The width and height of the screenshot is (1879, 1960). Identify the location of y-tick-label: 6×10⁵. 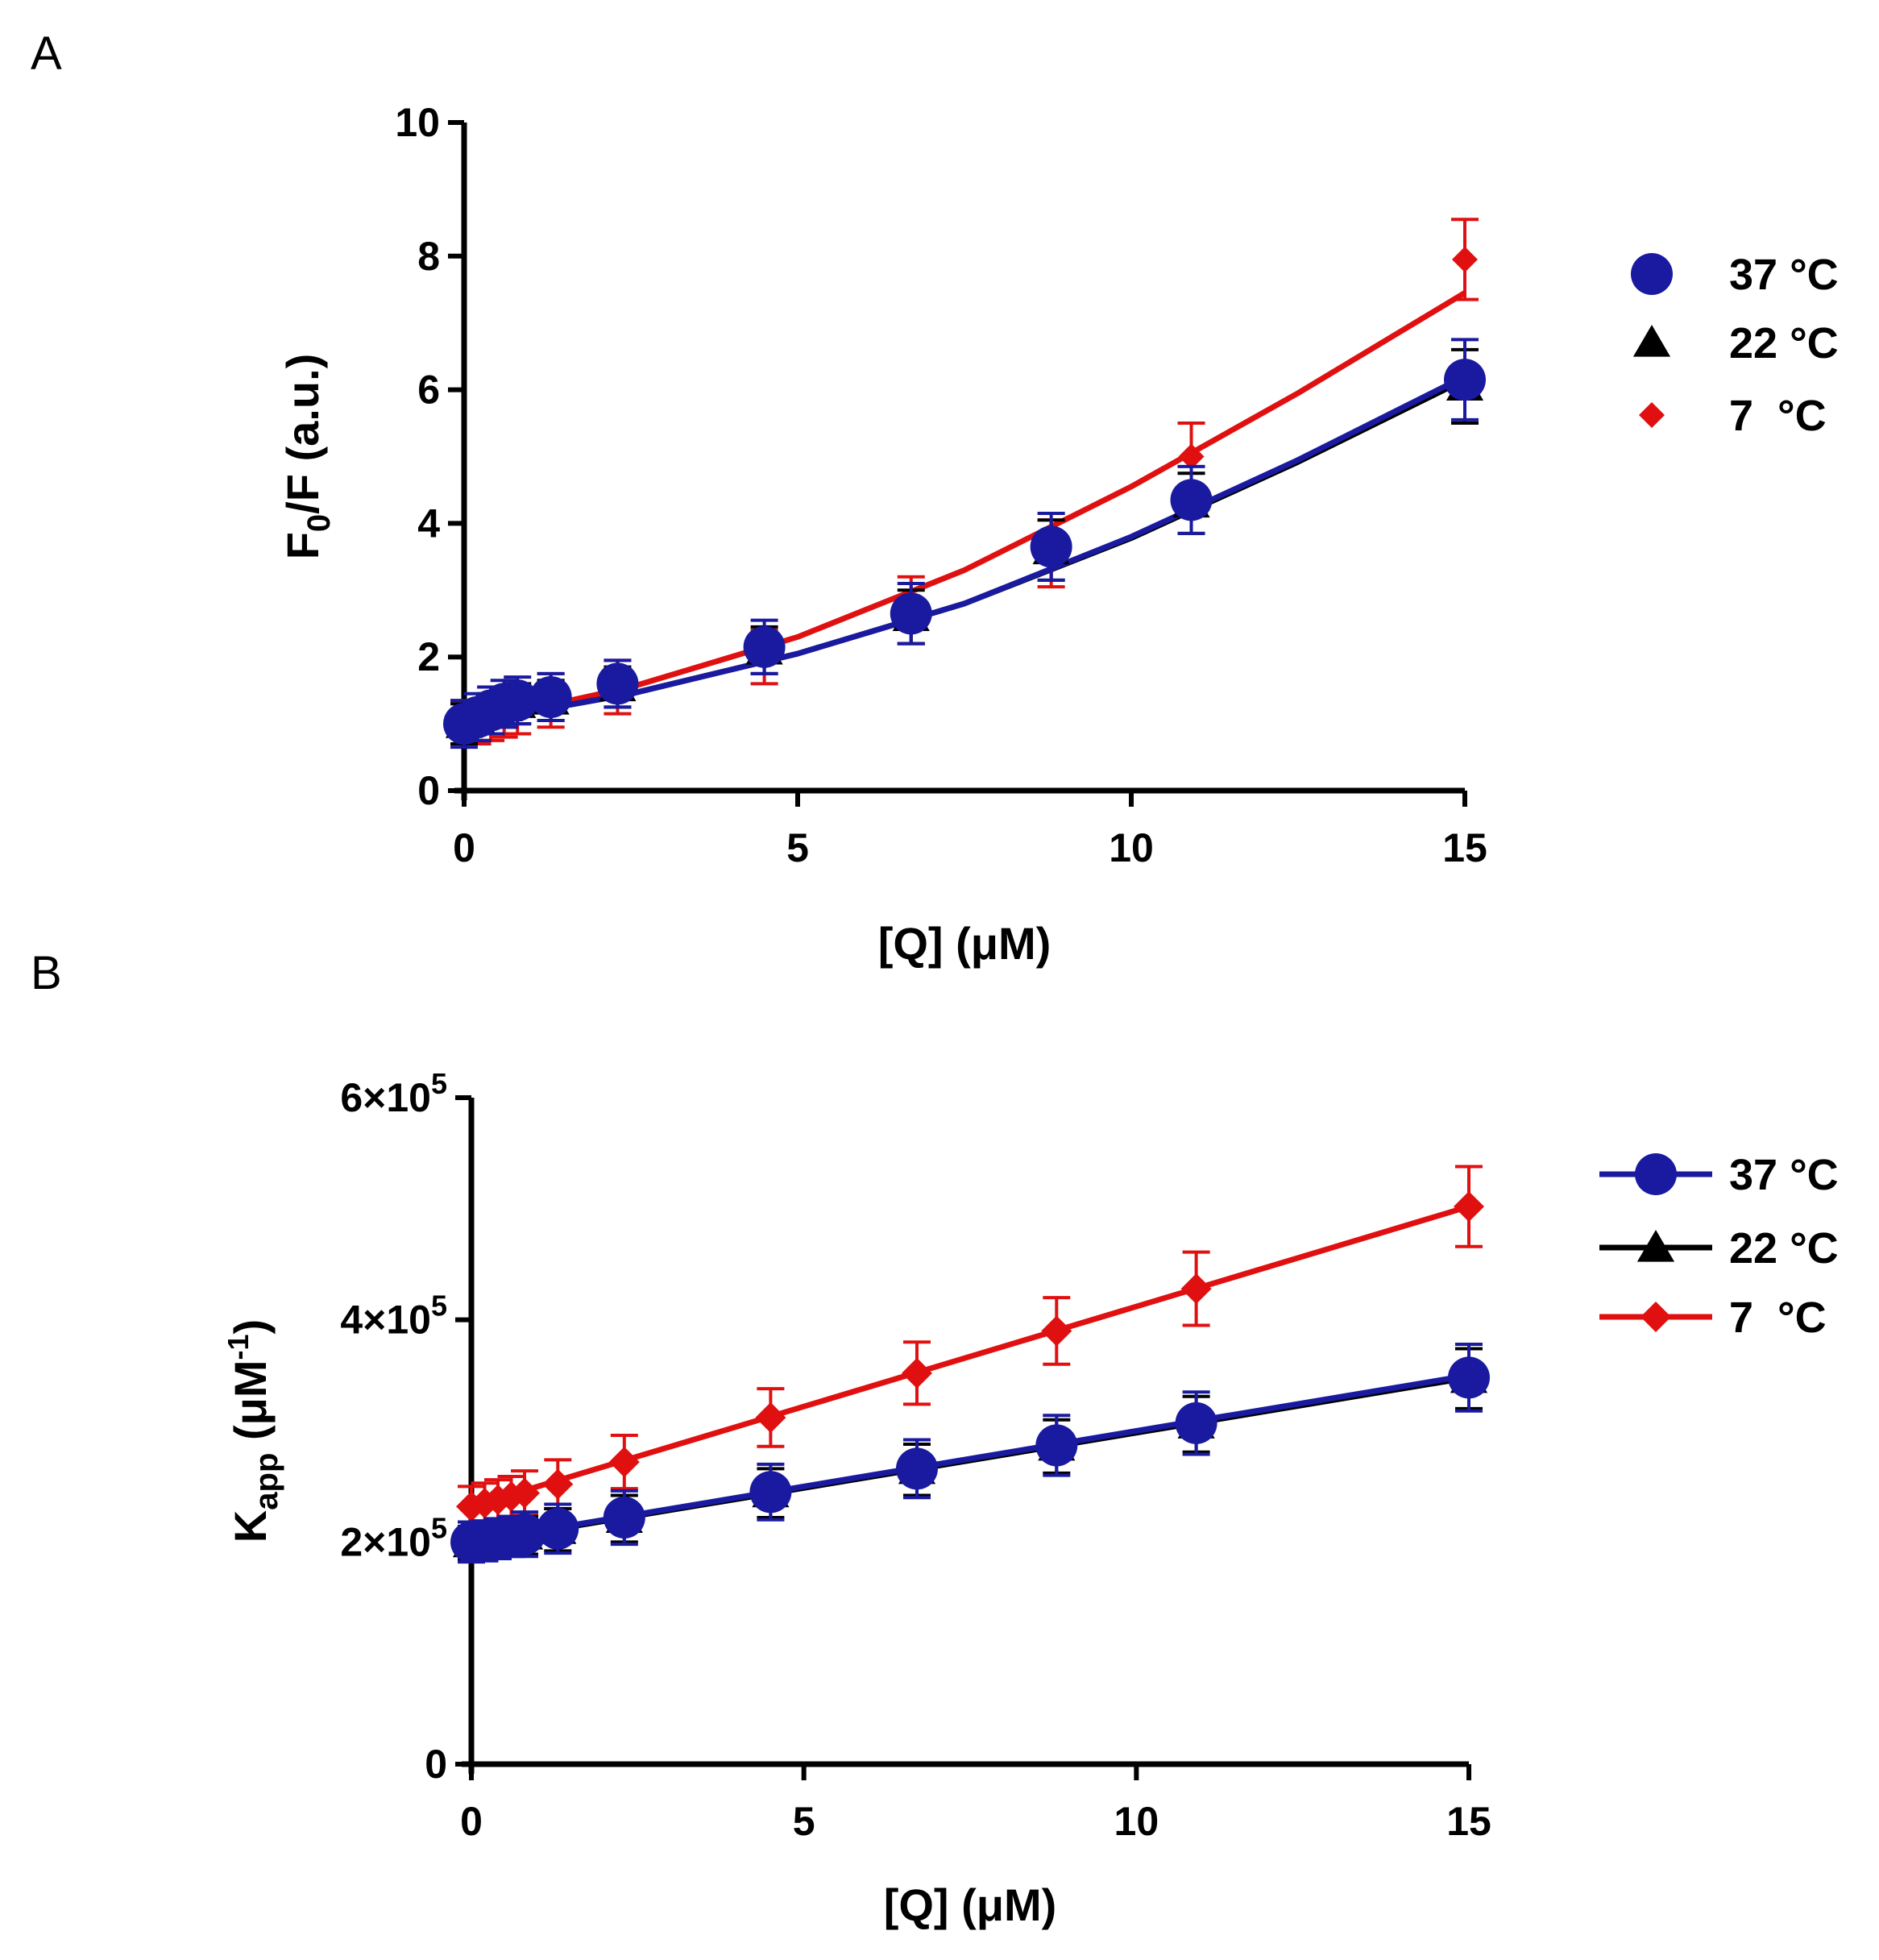
(394, 1093).